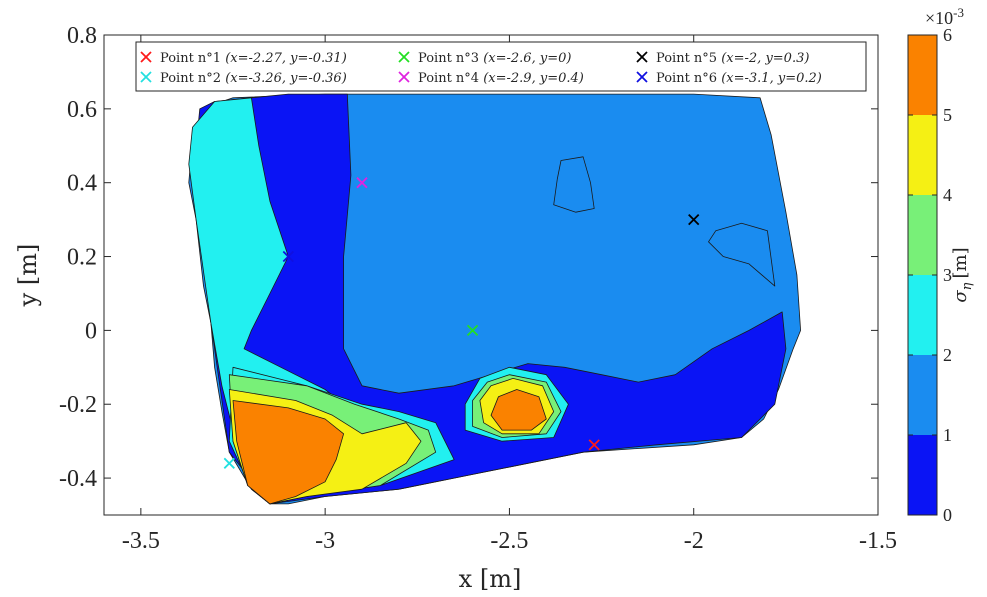 This screenshot has width=987, height=597. What do you see at coordinates (947, 115) in the screenshot?
I see `colorbar-tick-label: 5` at bounding box center [947, 115].